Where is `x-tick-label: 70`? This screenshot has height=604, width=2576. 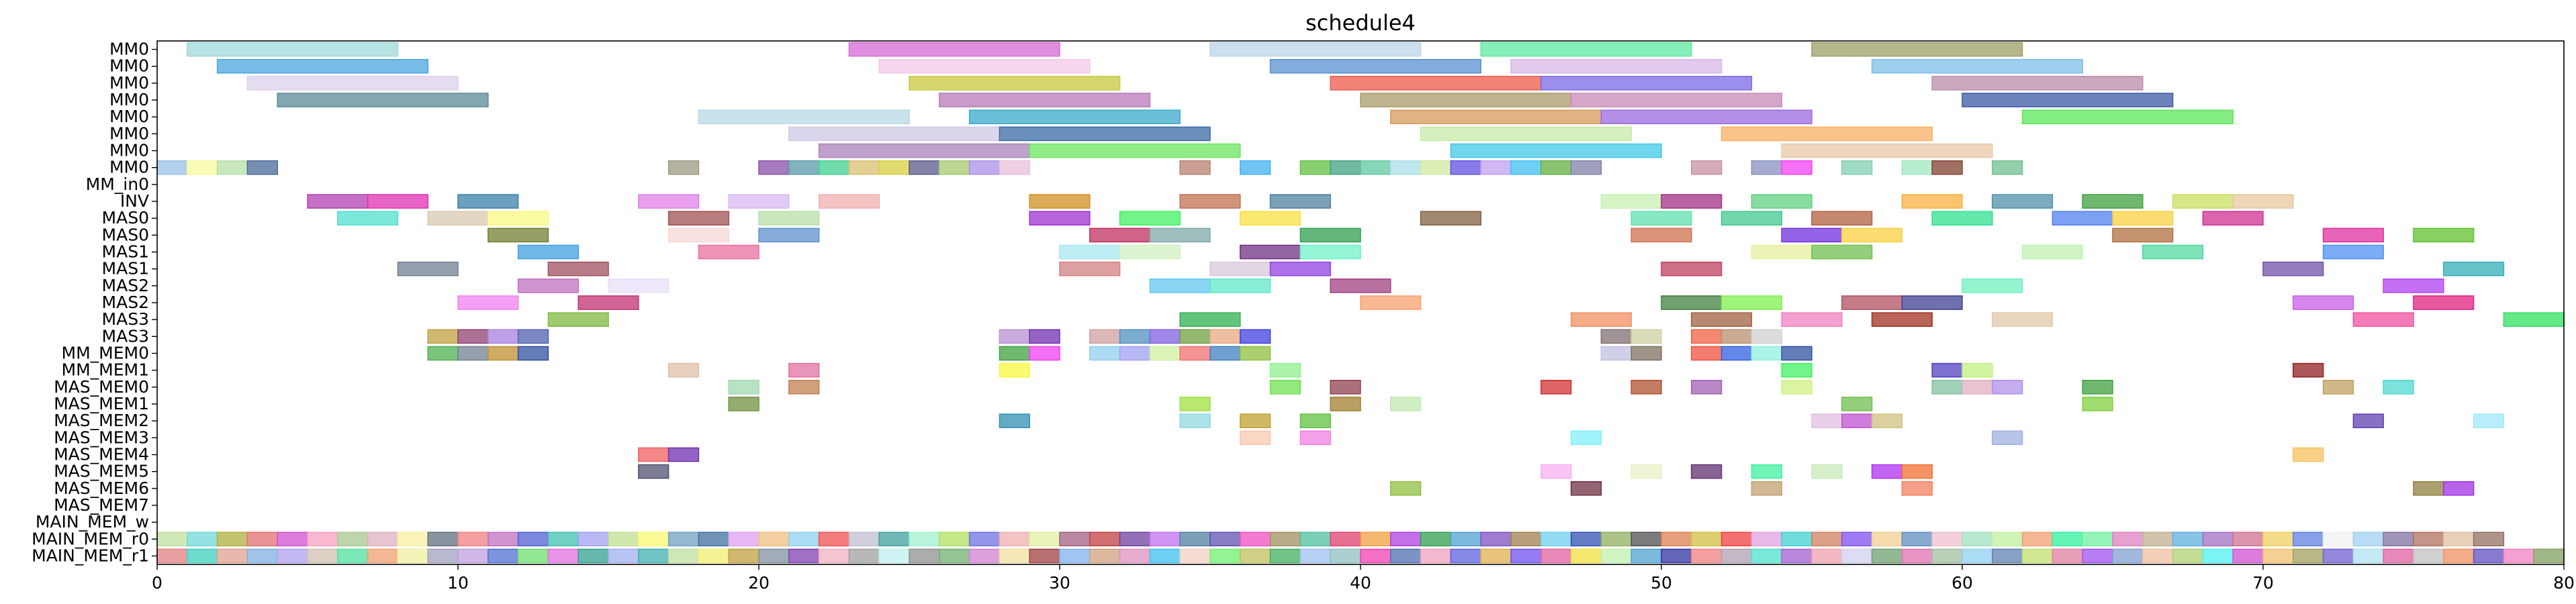
x-tick-label: 70 is located at coordinates (2263, 583).